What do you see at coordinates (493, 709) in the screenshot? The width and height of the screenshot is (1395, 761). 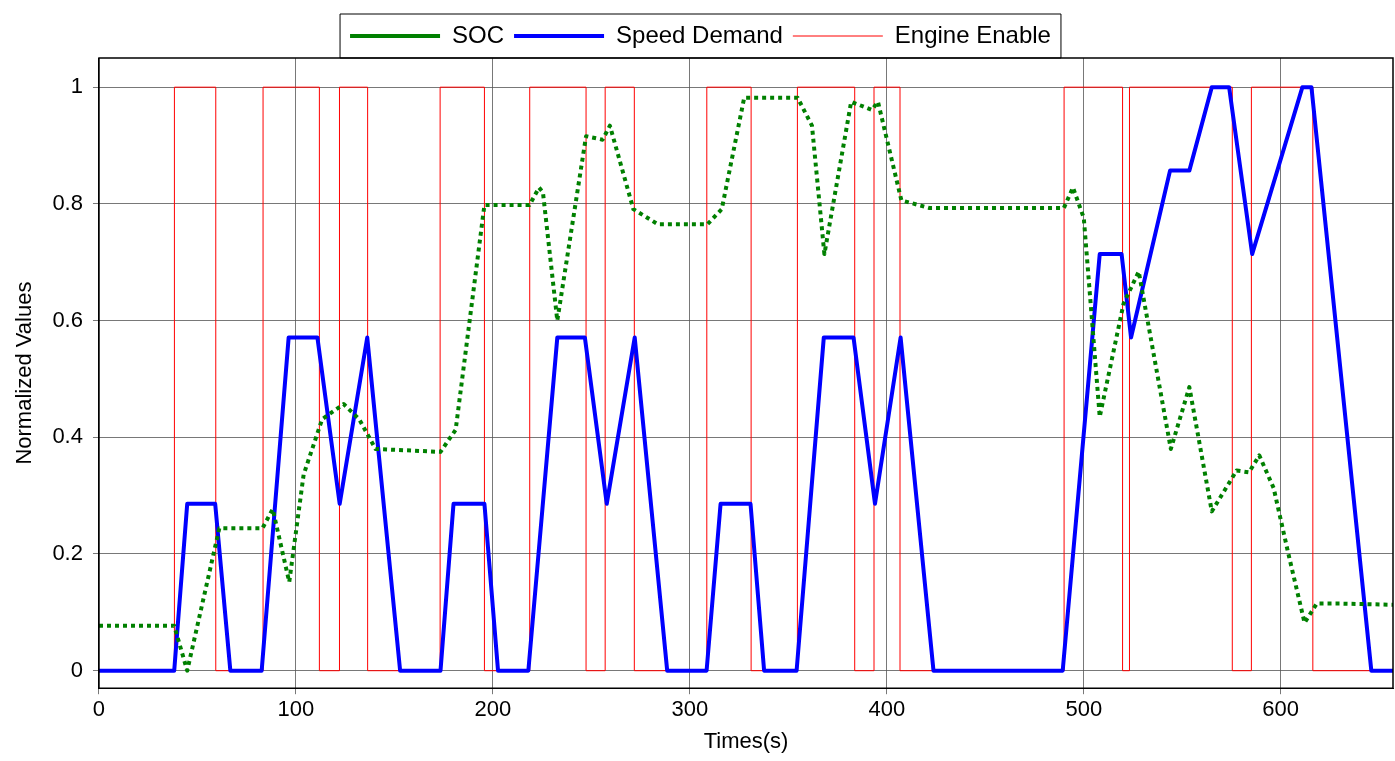 I see `x-tick-label: 200` at bounding box center [493, 709].